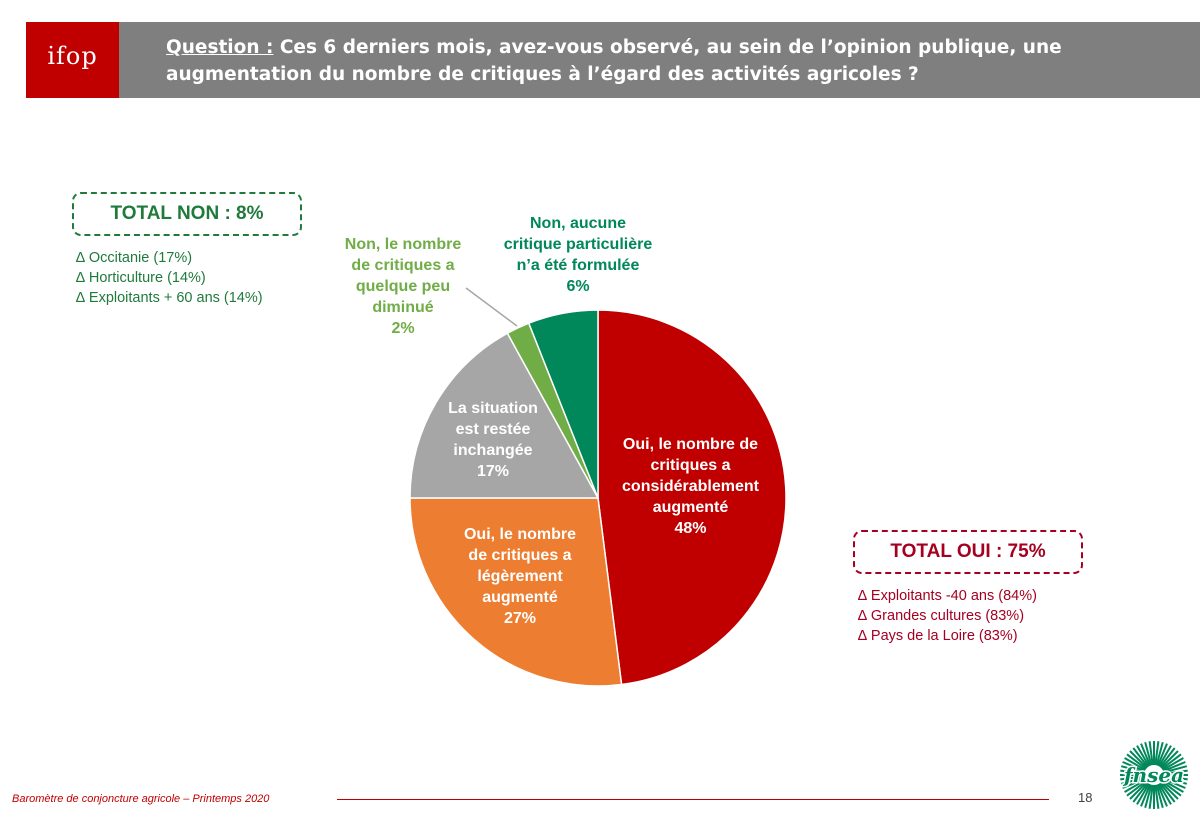 The image size is (1200, 815). I want to click on ifop-logo: ifop, so click(72, 60).